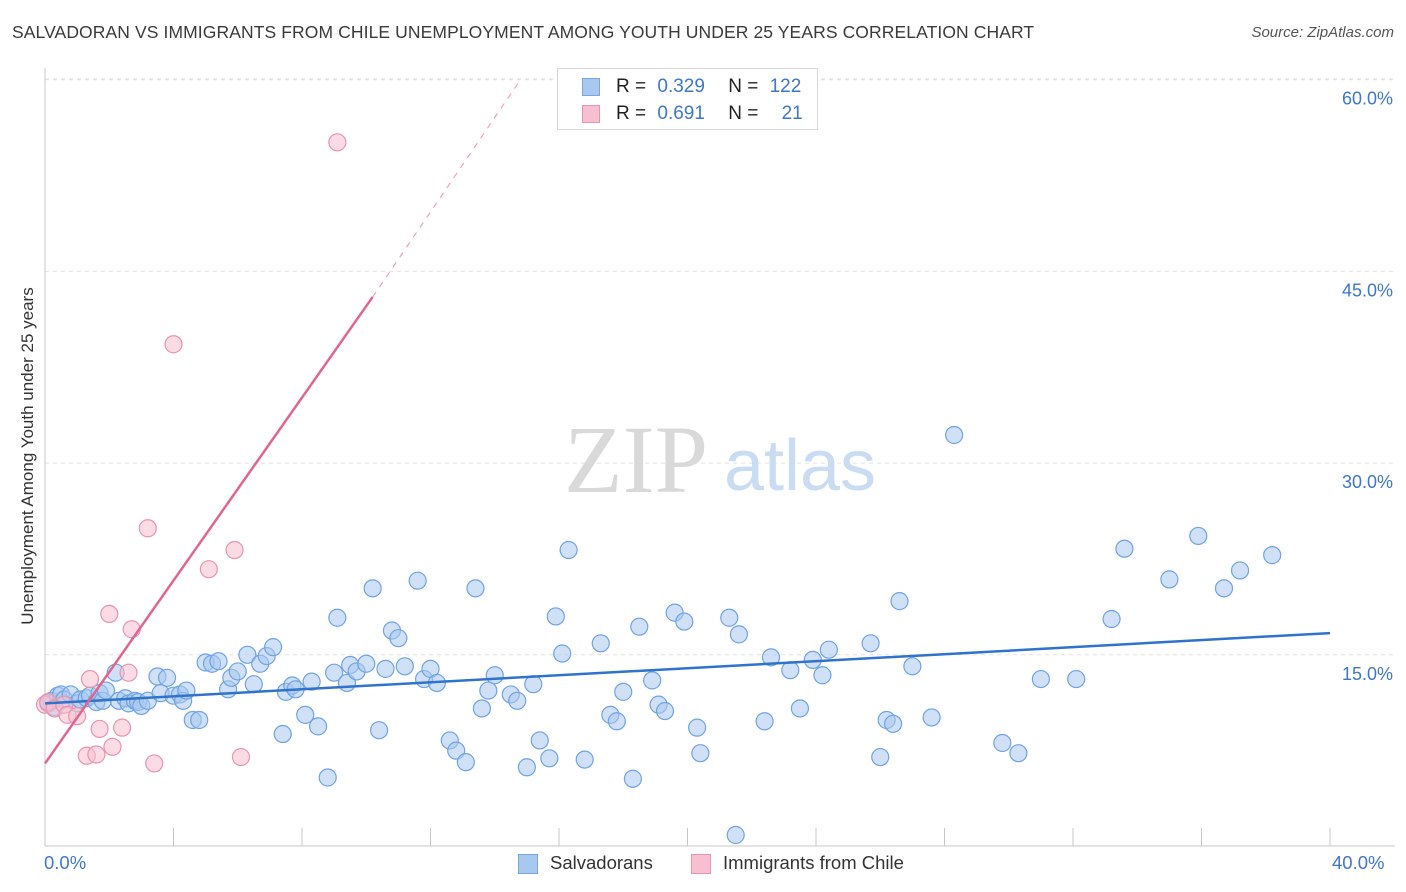 Image resolution: width=1406 pixels, height=892 pixels. Describe the element at coordinates (1367, 290) in the screenshot. I see `y-tick-label-45: 45.0%` at that location.